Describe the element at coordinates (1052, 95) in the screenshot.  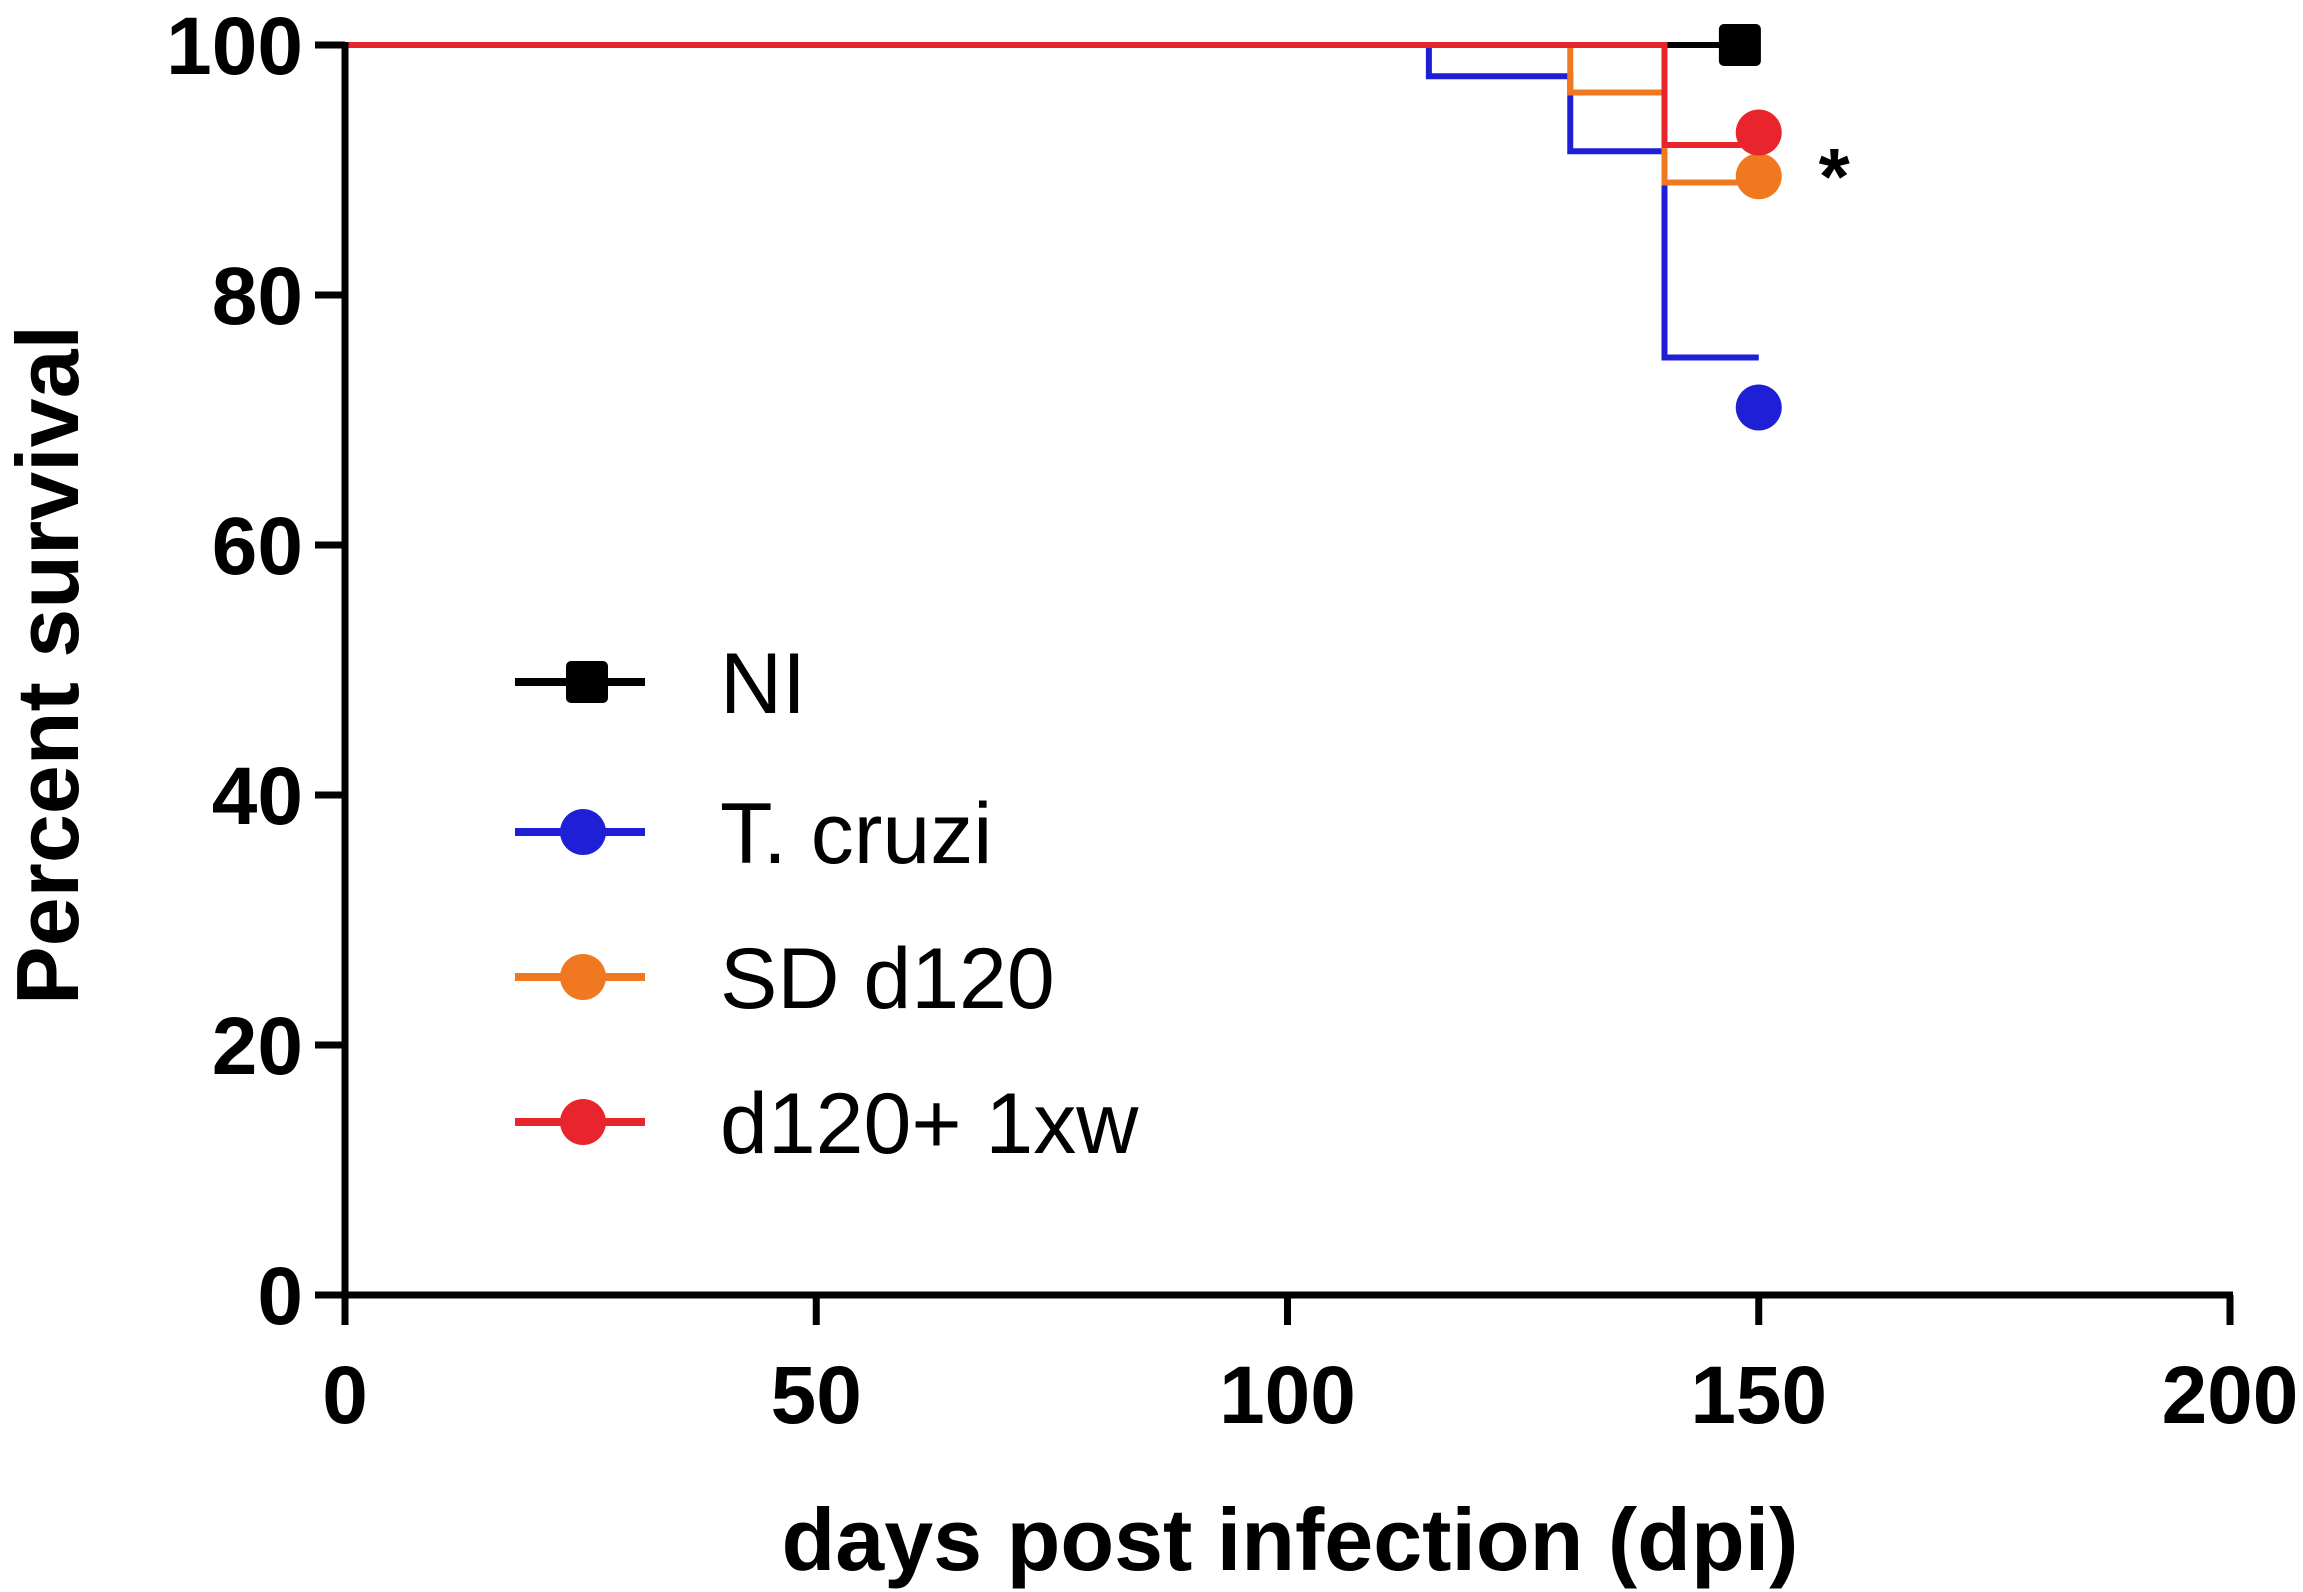
I see `series-line-d120-1xw` at that location.